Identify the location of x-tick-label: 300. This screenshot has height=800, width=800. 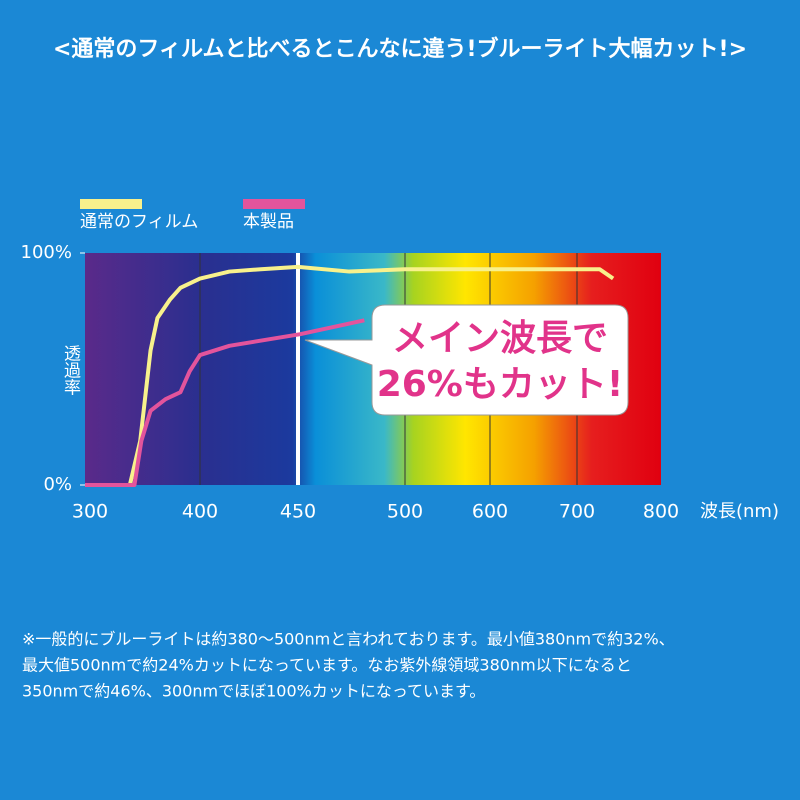
(90, 512).